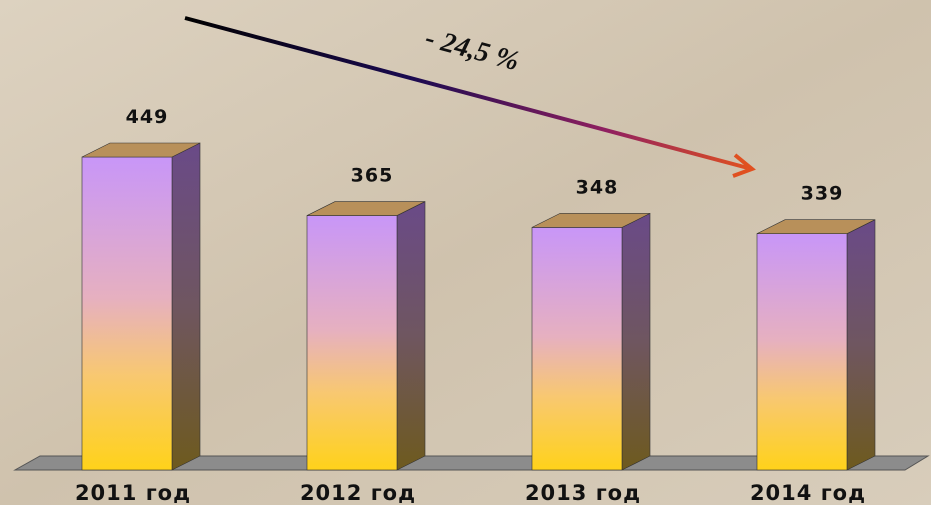  I want to click on value-label: 339, so click(822, 194).